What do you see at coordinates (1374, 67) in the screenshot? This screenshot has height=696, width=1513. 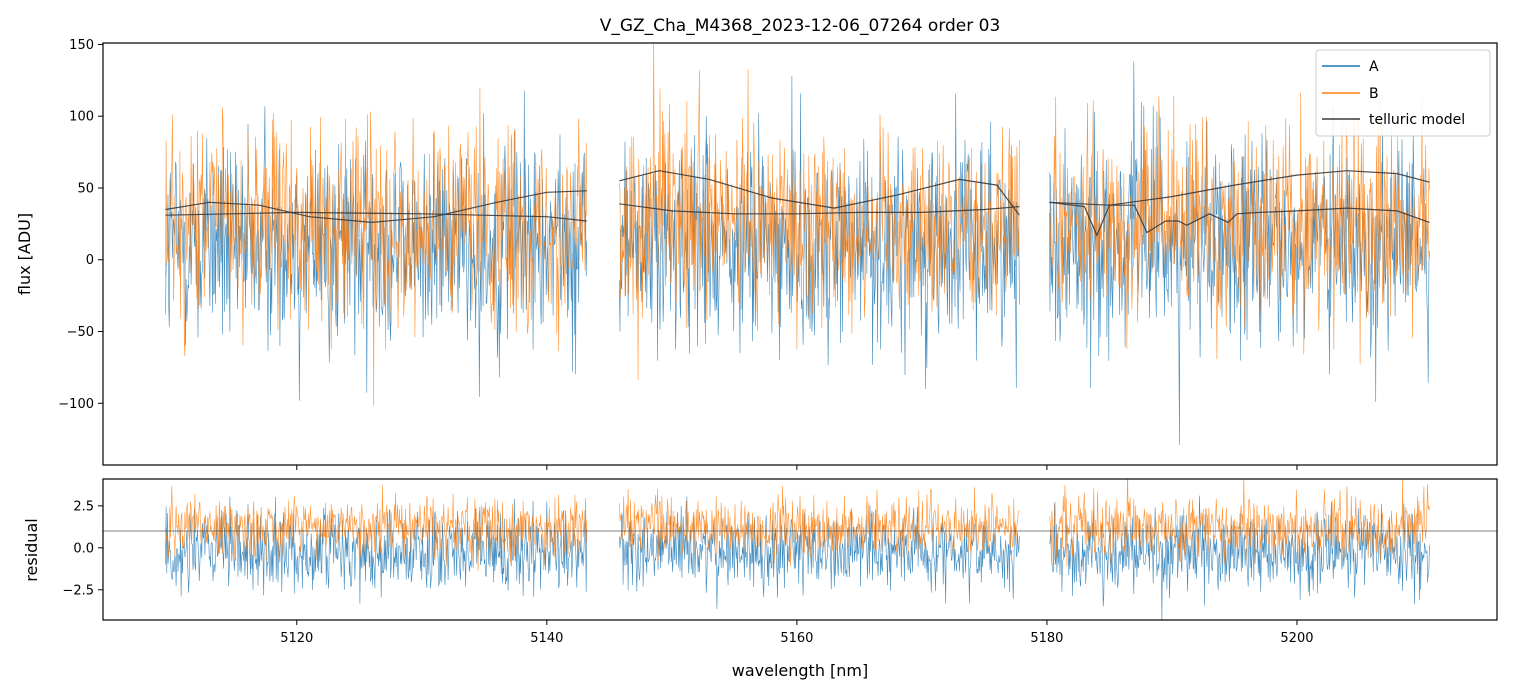 I see `legend-label-a: A` at bounding box center [1374, 67].